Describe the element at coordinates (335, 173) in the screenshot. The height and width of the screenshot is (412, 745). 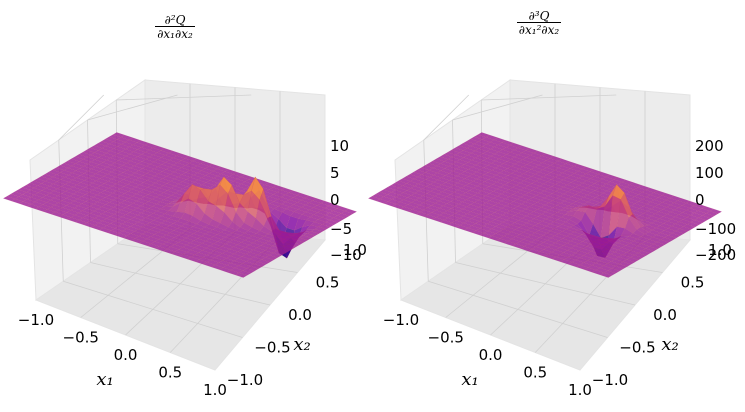
I see `z-tick-label: 5` at that location.